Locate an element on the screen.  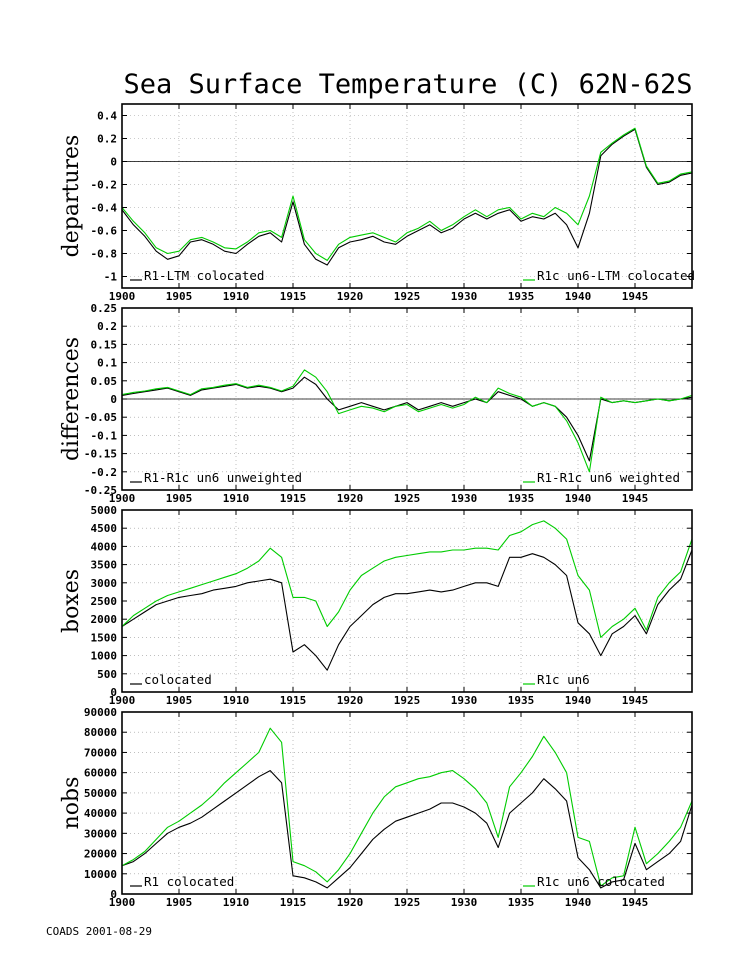
y-tick-label: -0.25 is located at coordinates (100, 490).